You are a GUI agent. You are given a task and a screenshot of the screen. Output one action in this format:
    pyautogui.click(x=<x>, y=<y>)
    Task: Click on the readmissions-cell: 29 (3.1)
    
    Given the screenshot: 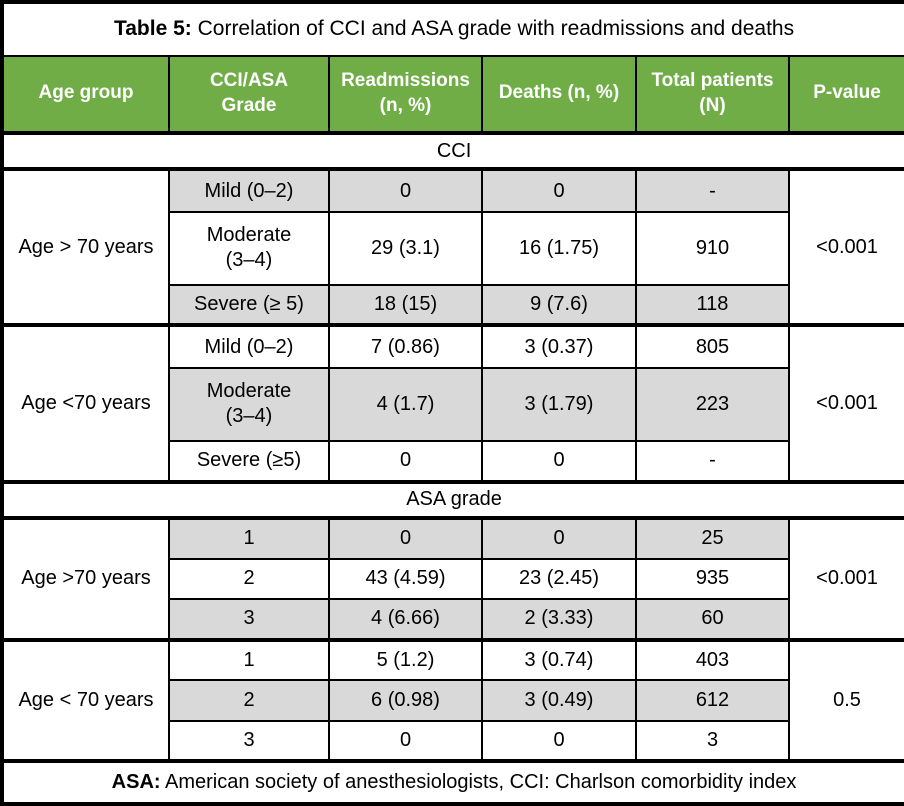 What is the action you would take?
    pyautogui.click(x=405, y=248)
    